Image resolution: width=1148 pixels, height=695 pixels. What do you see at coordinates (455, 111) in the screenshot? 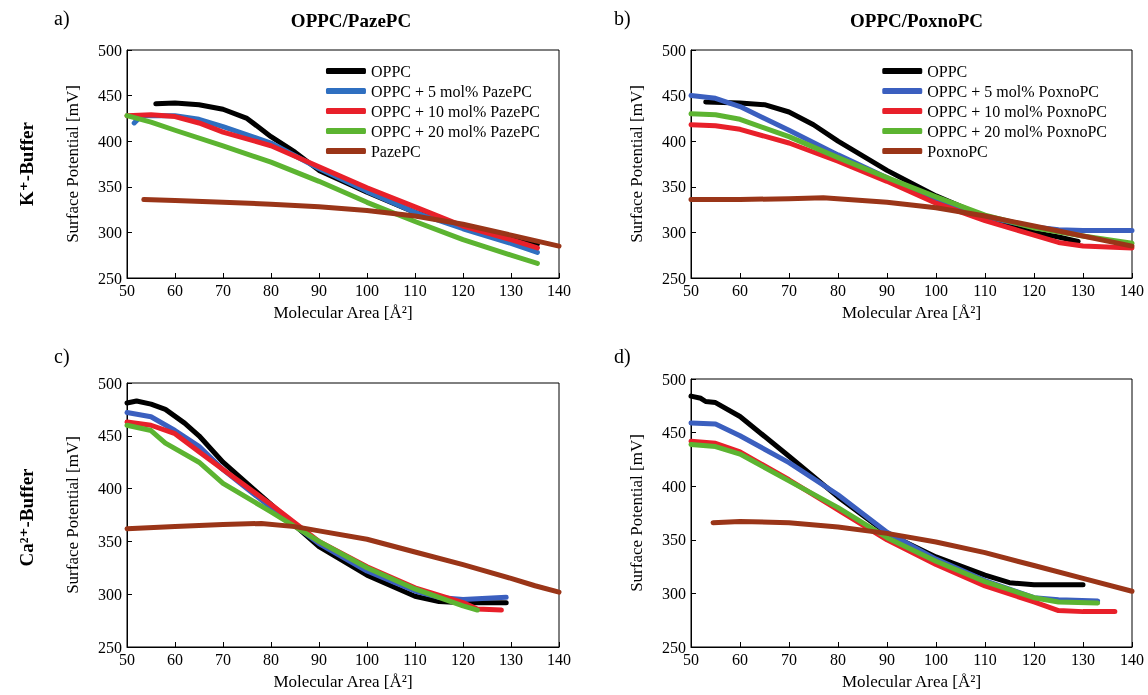
I see `legend-label: OPPC + 10 mol% PazePC` at bounding box center [455, 111].